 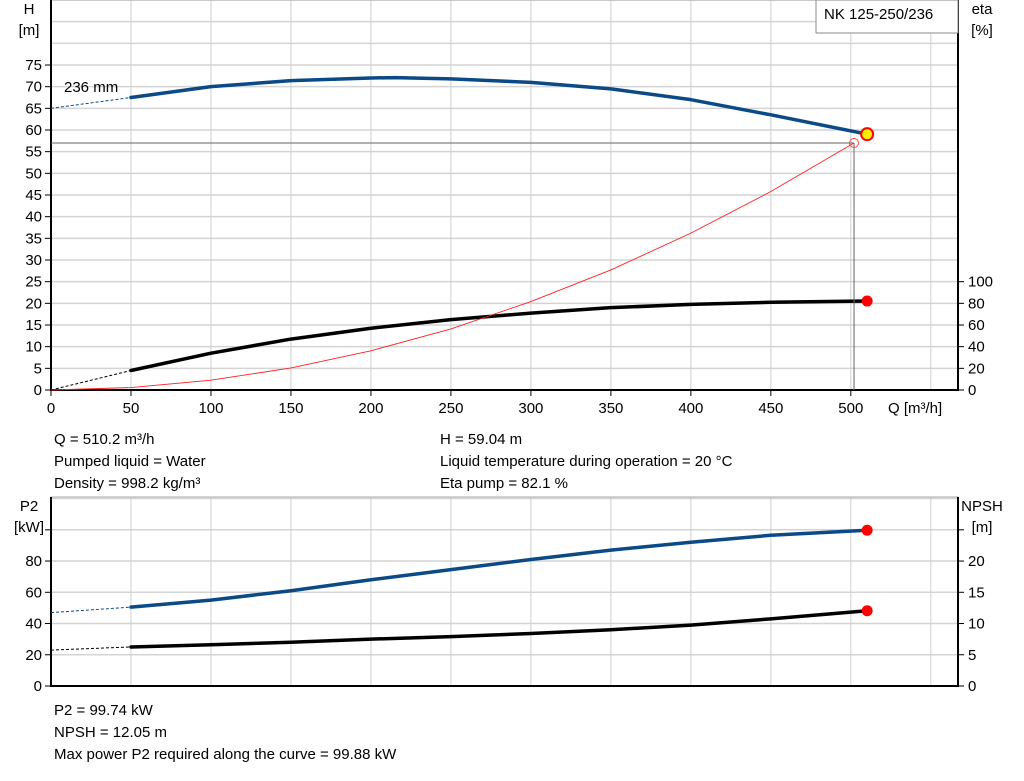 I want to click on y-tick-label-right: 5, so click(x=972, y=655).